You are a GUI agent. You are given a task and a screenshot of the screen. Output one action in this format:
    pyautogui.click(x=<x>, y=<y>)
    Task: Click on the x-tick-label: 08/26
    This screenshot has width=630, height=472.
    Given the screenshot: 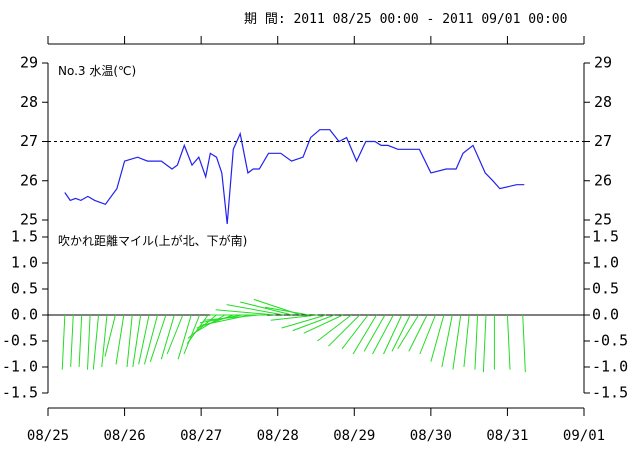 What is the action you would take?
    pyautogui.click(x=124, y=436)
    